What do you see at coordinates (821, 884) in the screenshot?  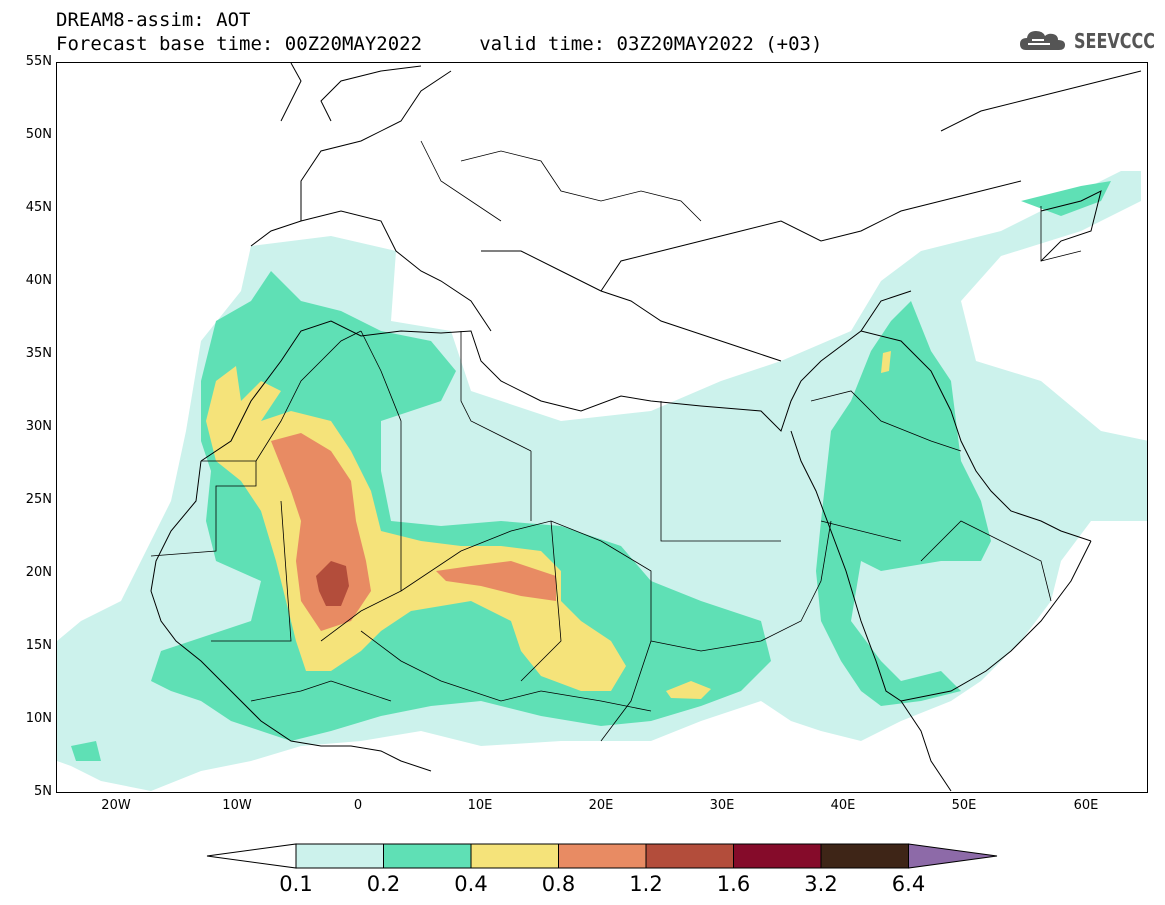 I see `colorbar-label-3.2: 3.2` at bounding box center [821, 884].